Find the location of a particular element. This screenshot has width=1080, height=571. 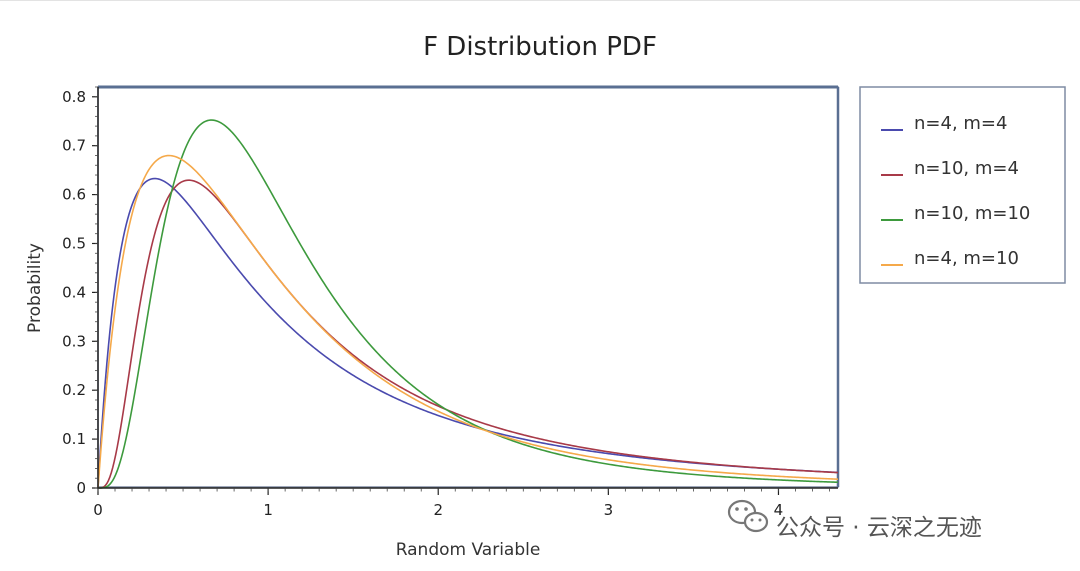

y-tick-label: 0.6 is located at coordinates (74, 195).